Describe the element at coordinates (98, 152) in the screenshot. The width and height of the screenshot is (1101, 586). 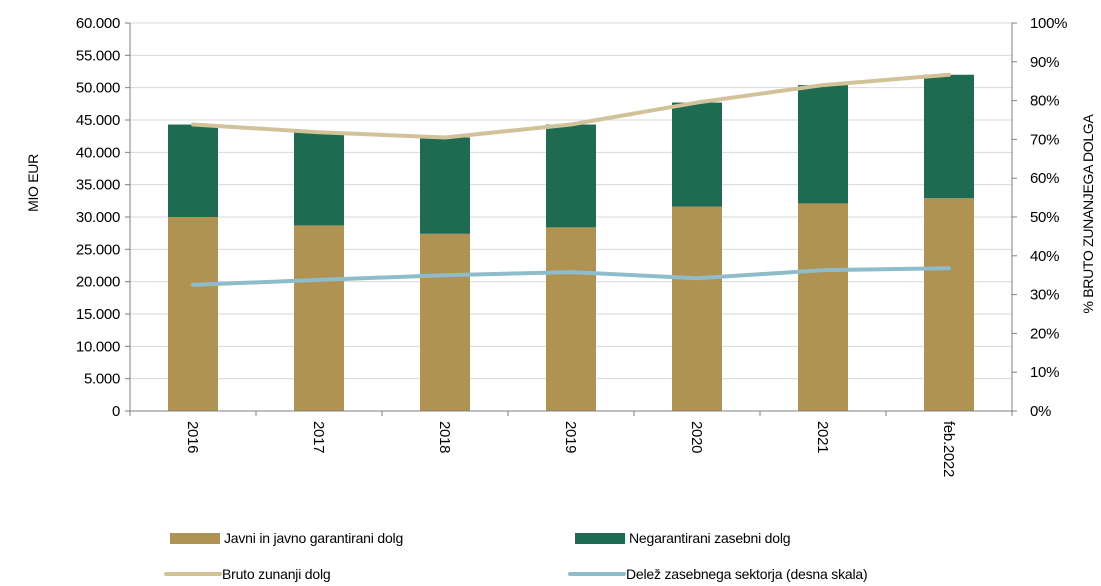
I see `y-tick-label-left: 40.000` at that location.